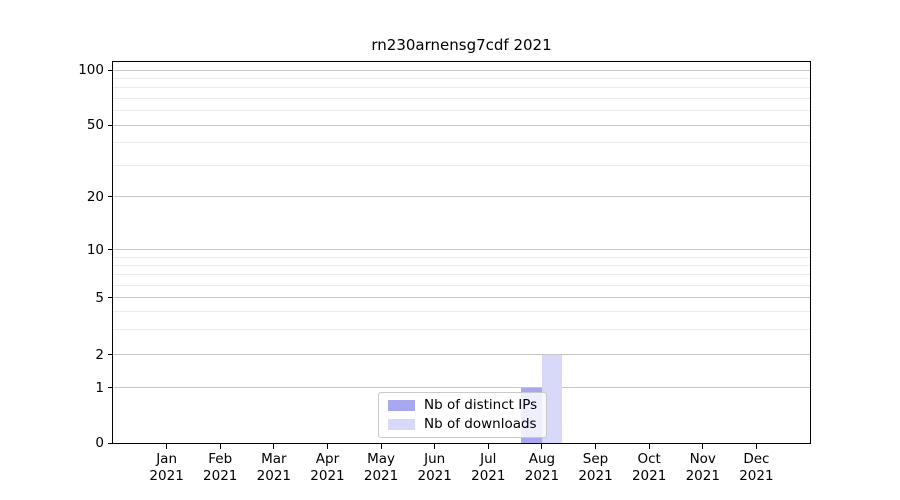 This screenshot has width=900, height=500. I want to click on y-tick-label: 20, so click(95, 196).